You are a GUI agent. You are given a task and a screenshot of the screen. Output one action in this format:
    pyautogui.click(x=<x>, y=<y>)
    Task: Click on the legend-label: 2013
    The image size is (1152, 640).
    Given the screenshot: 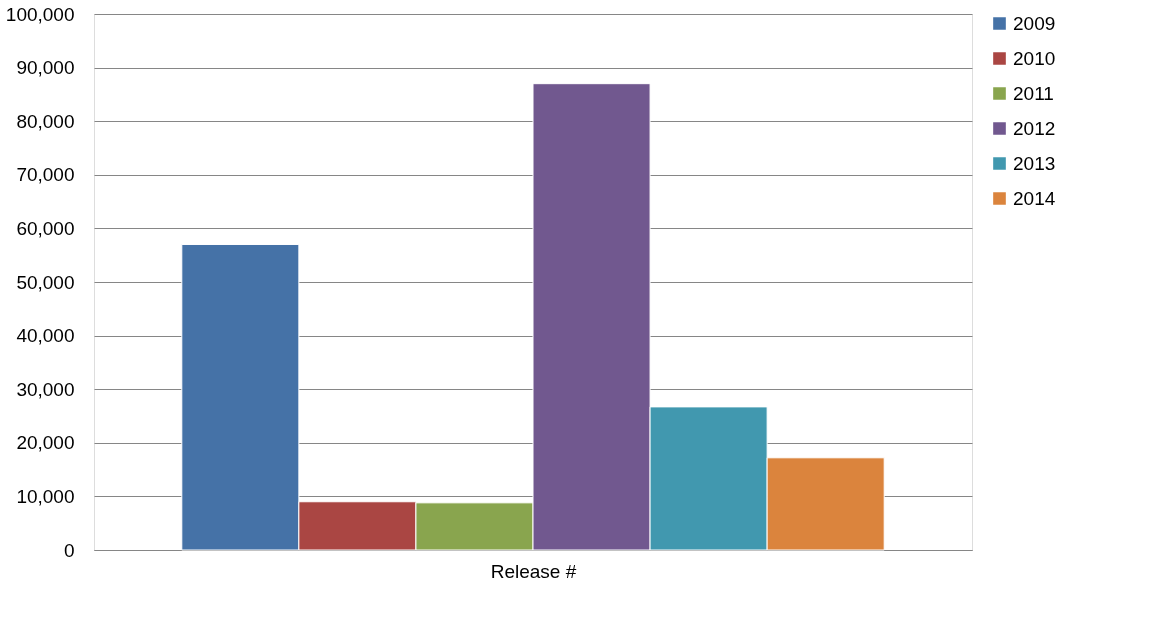 What is the action you would take?
    pyautogui.click(x=1034, y=163)
    